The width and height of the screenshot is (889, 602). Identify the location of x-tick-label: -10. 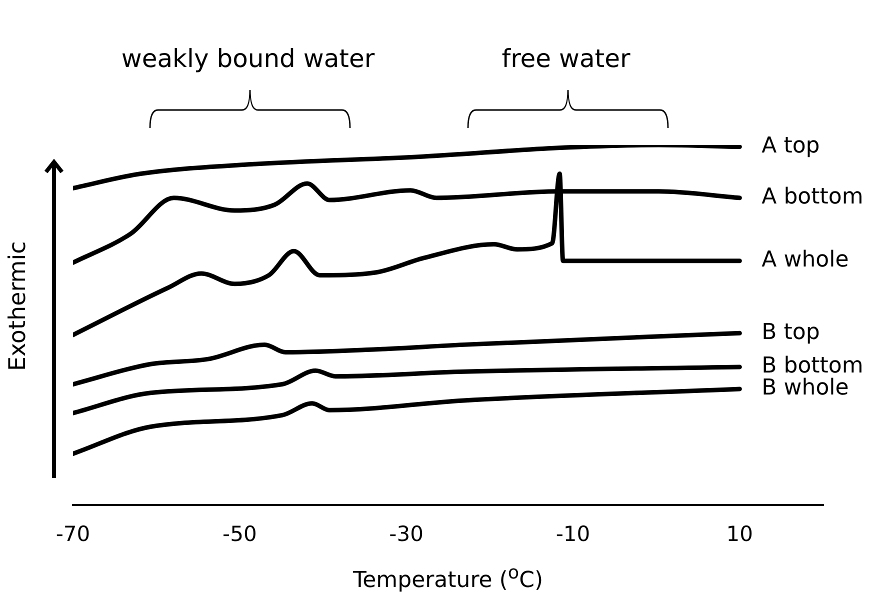
(573, 534).